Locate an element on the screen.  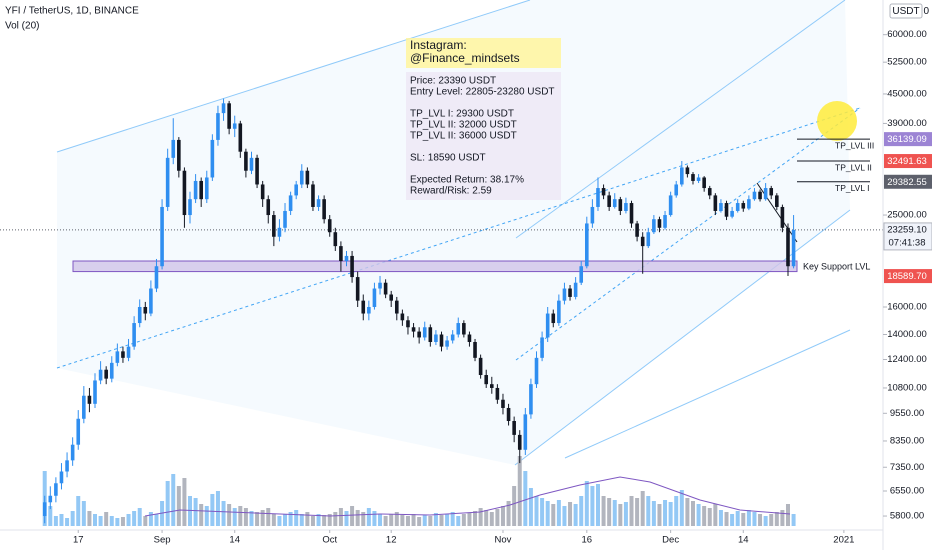
info-line: Price: 23390 USDT is located at coordinates (453, 81).